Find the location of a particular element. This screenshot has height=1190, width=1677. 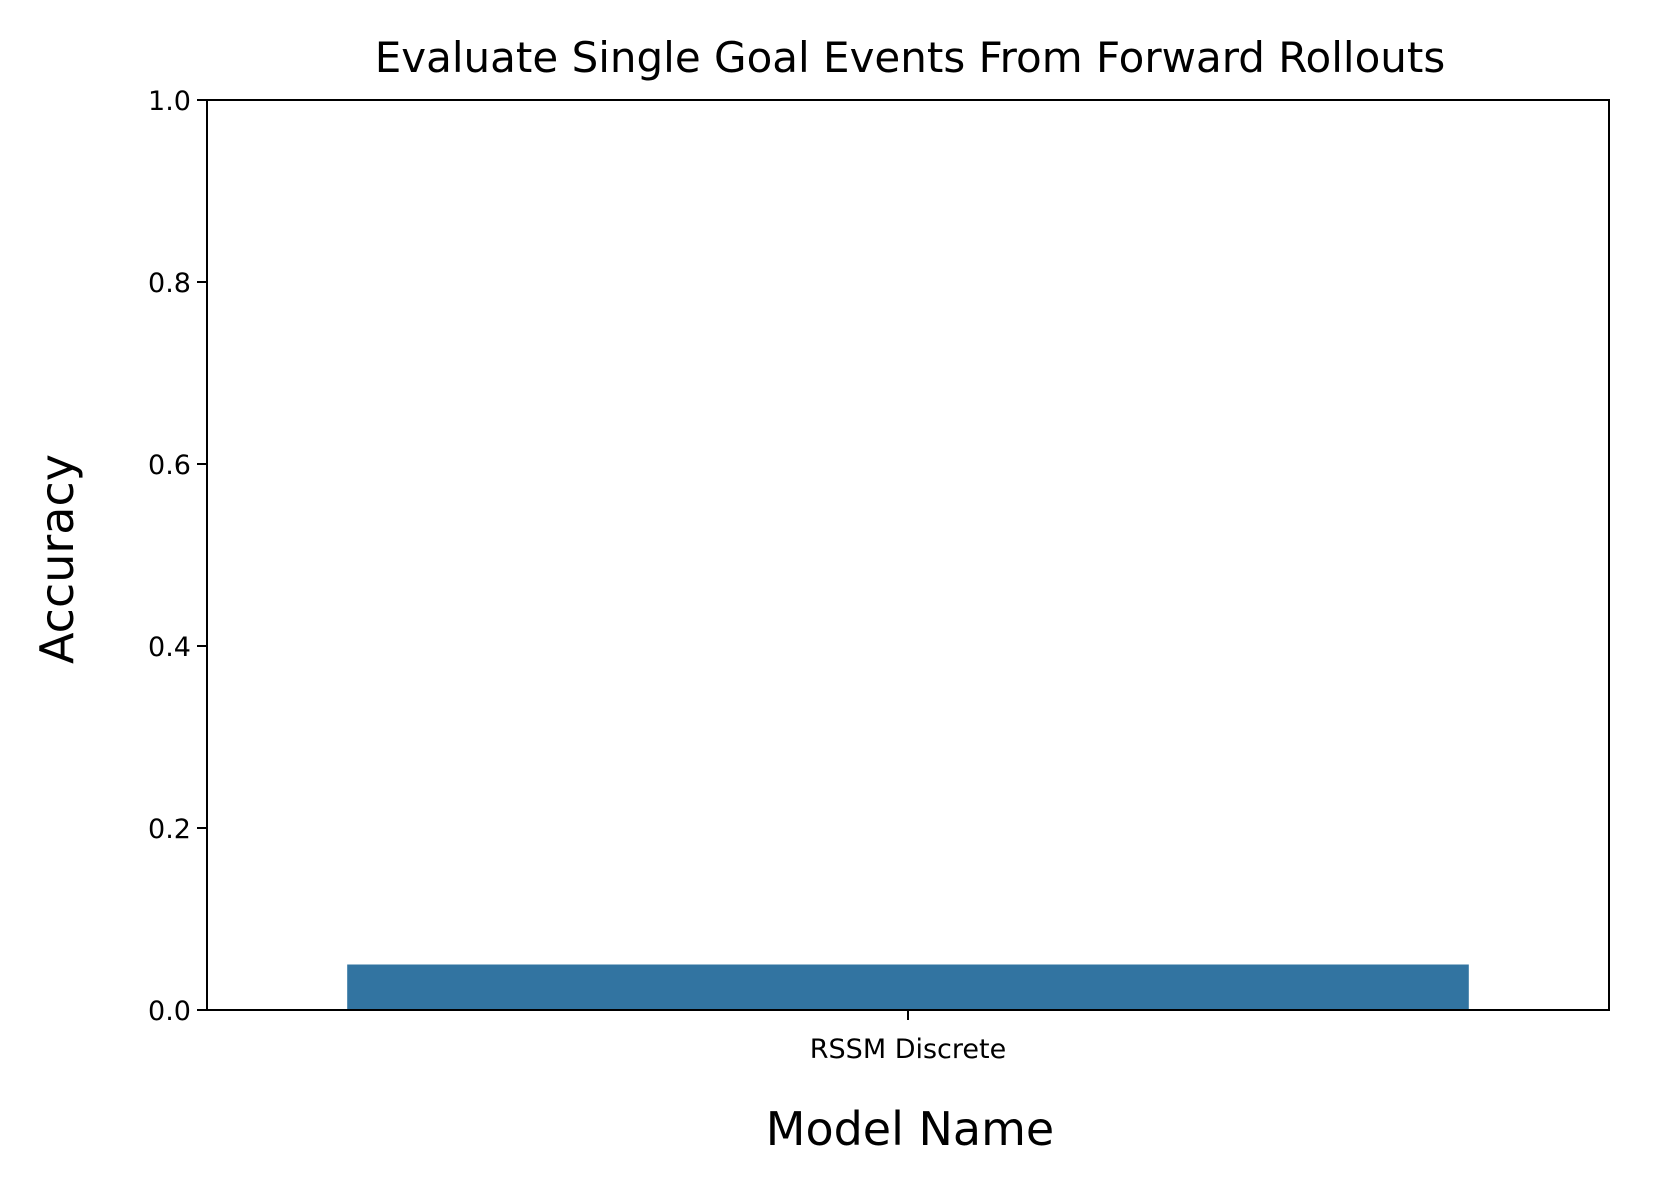

y-tick-label: 1.0 is located at coordinates (169, 101).